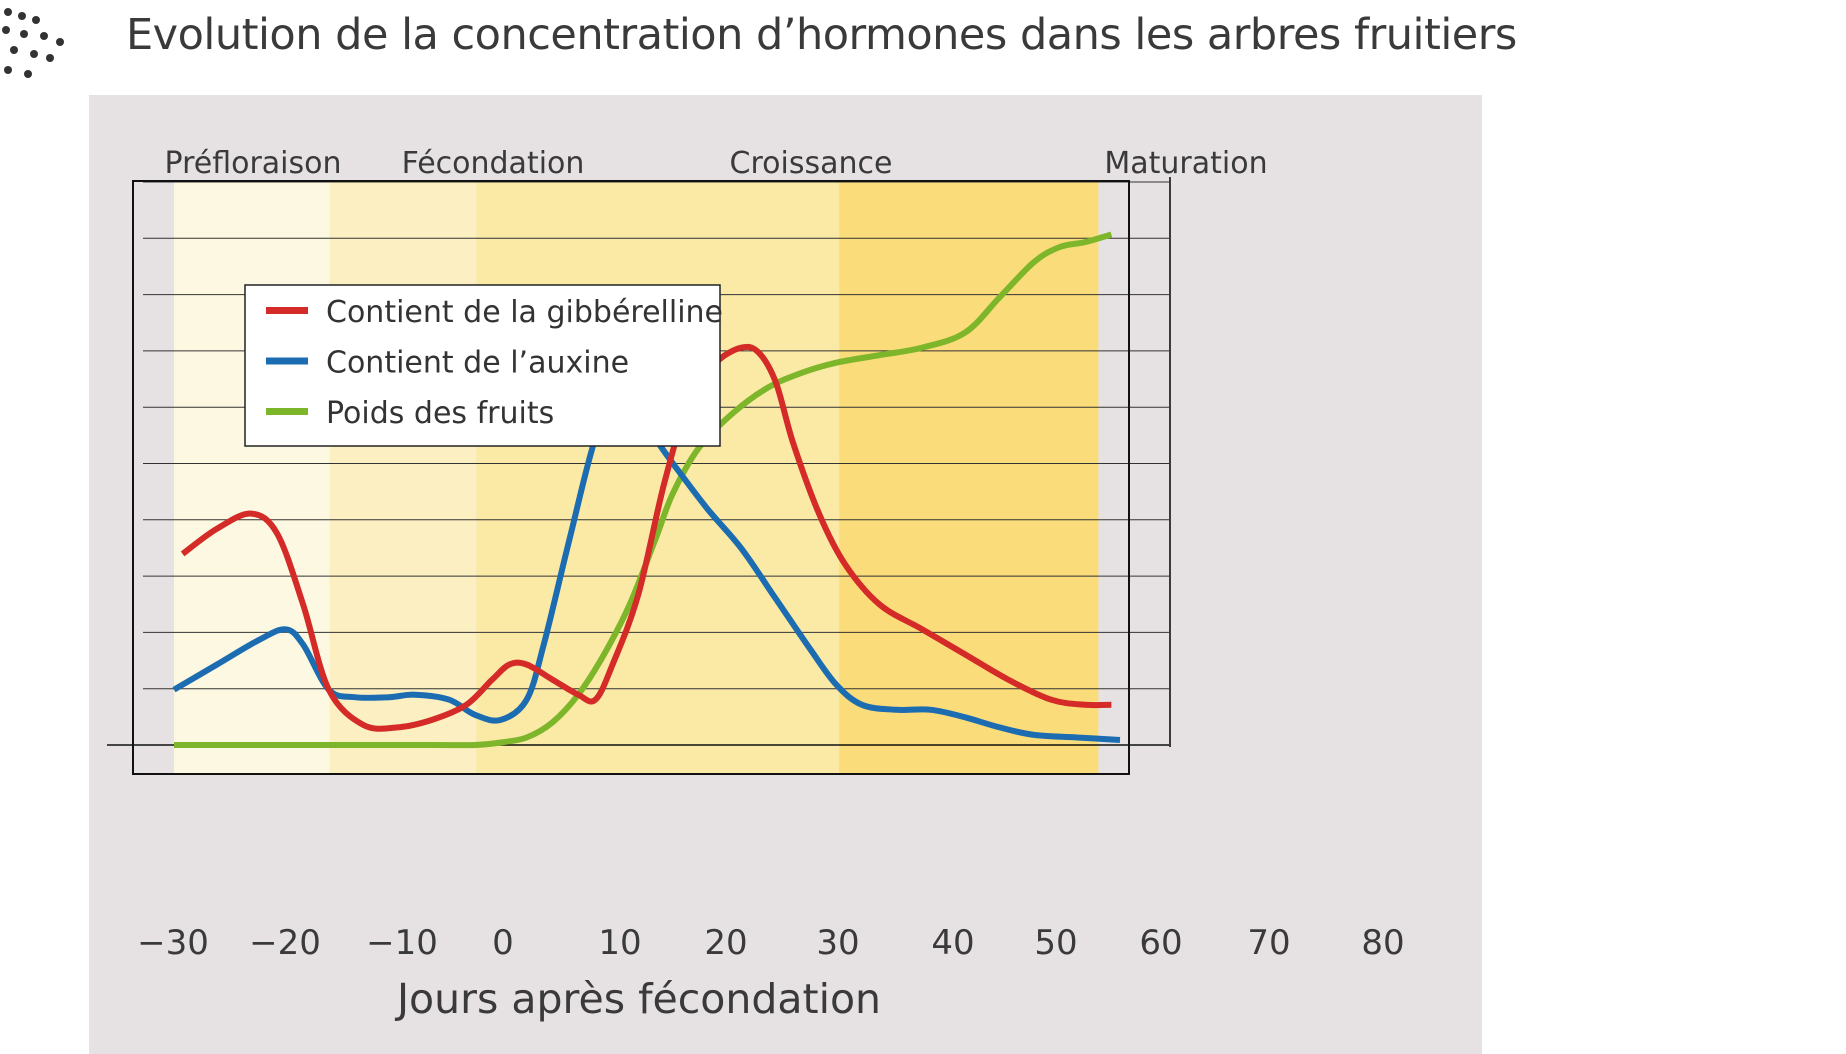  I want to click on x-tick-label: −30, so click(173, 943).